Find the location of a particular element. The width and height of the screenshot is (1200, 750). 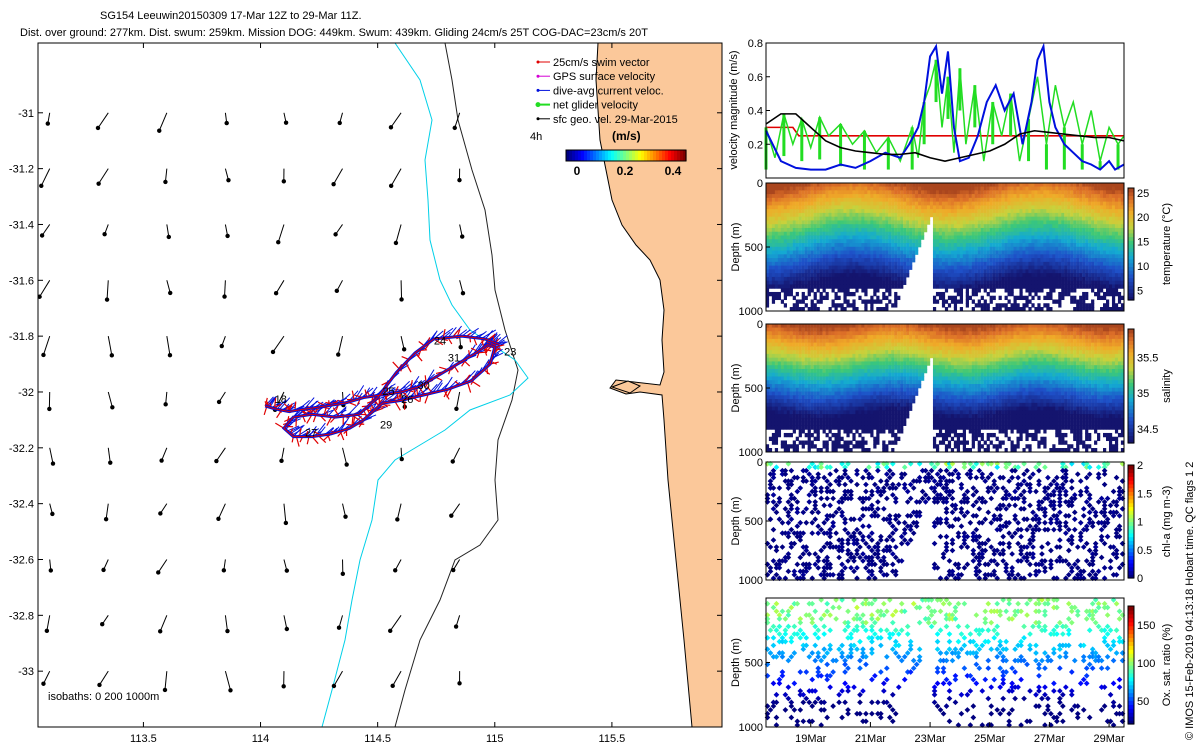

sfc-velocity-arrow is located at coordinates (163, 455).